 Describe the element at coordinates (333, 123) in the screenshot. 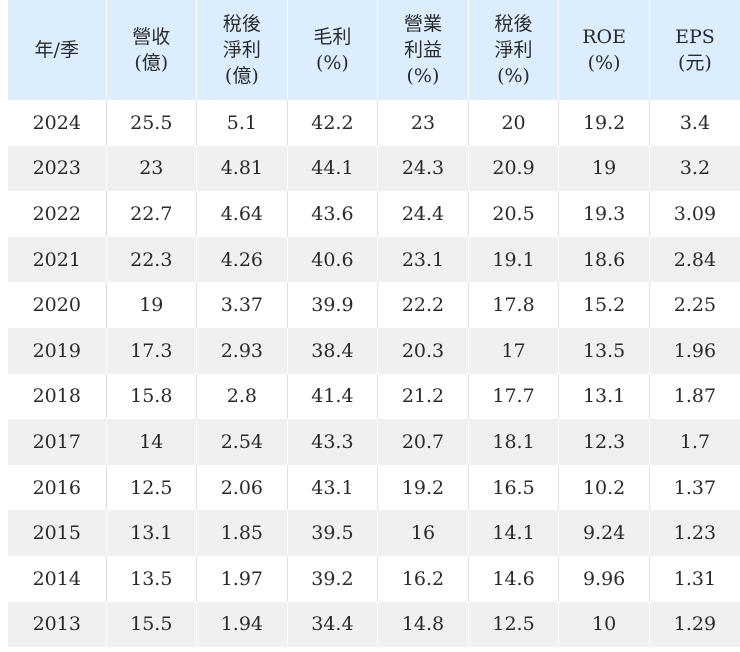

I see `value-cell: 42.2` at that location.